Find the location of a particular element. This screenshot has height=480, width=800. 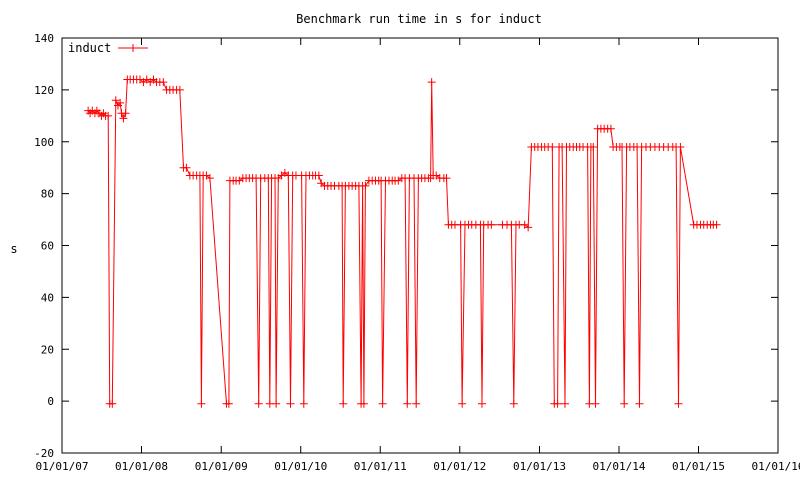

y-tick-label: 120 is located at coordinates (44, 90).